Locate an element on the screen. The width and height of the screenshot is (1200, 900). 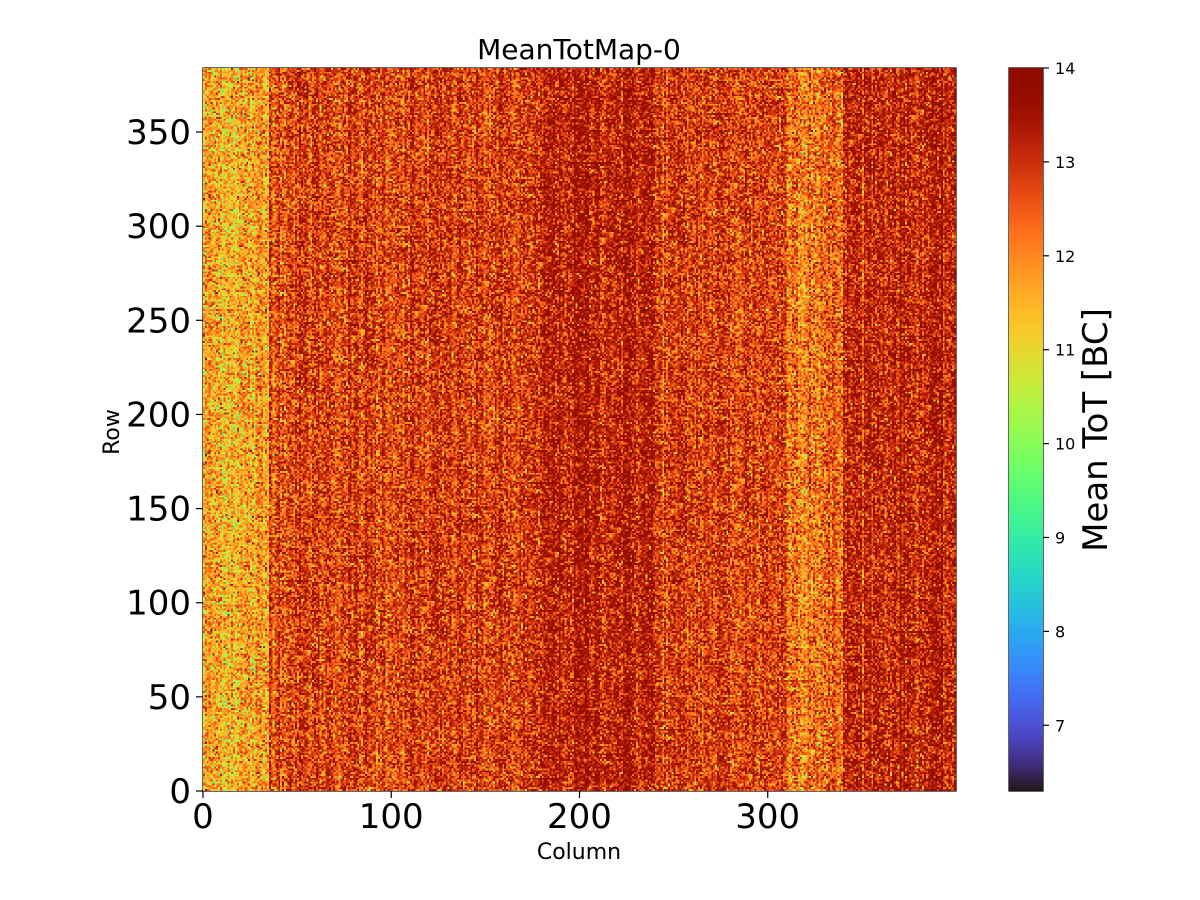
x-tick-label: 300 is located at coordinates (767, 817).